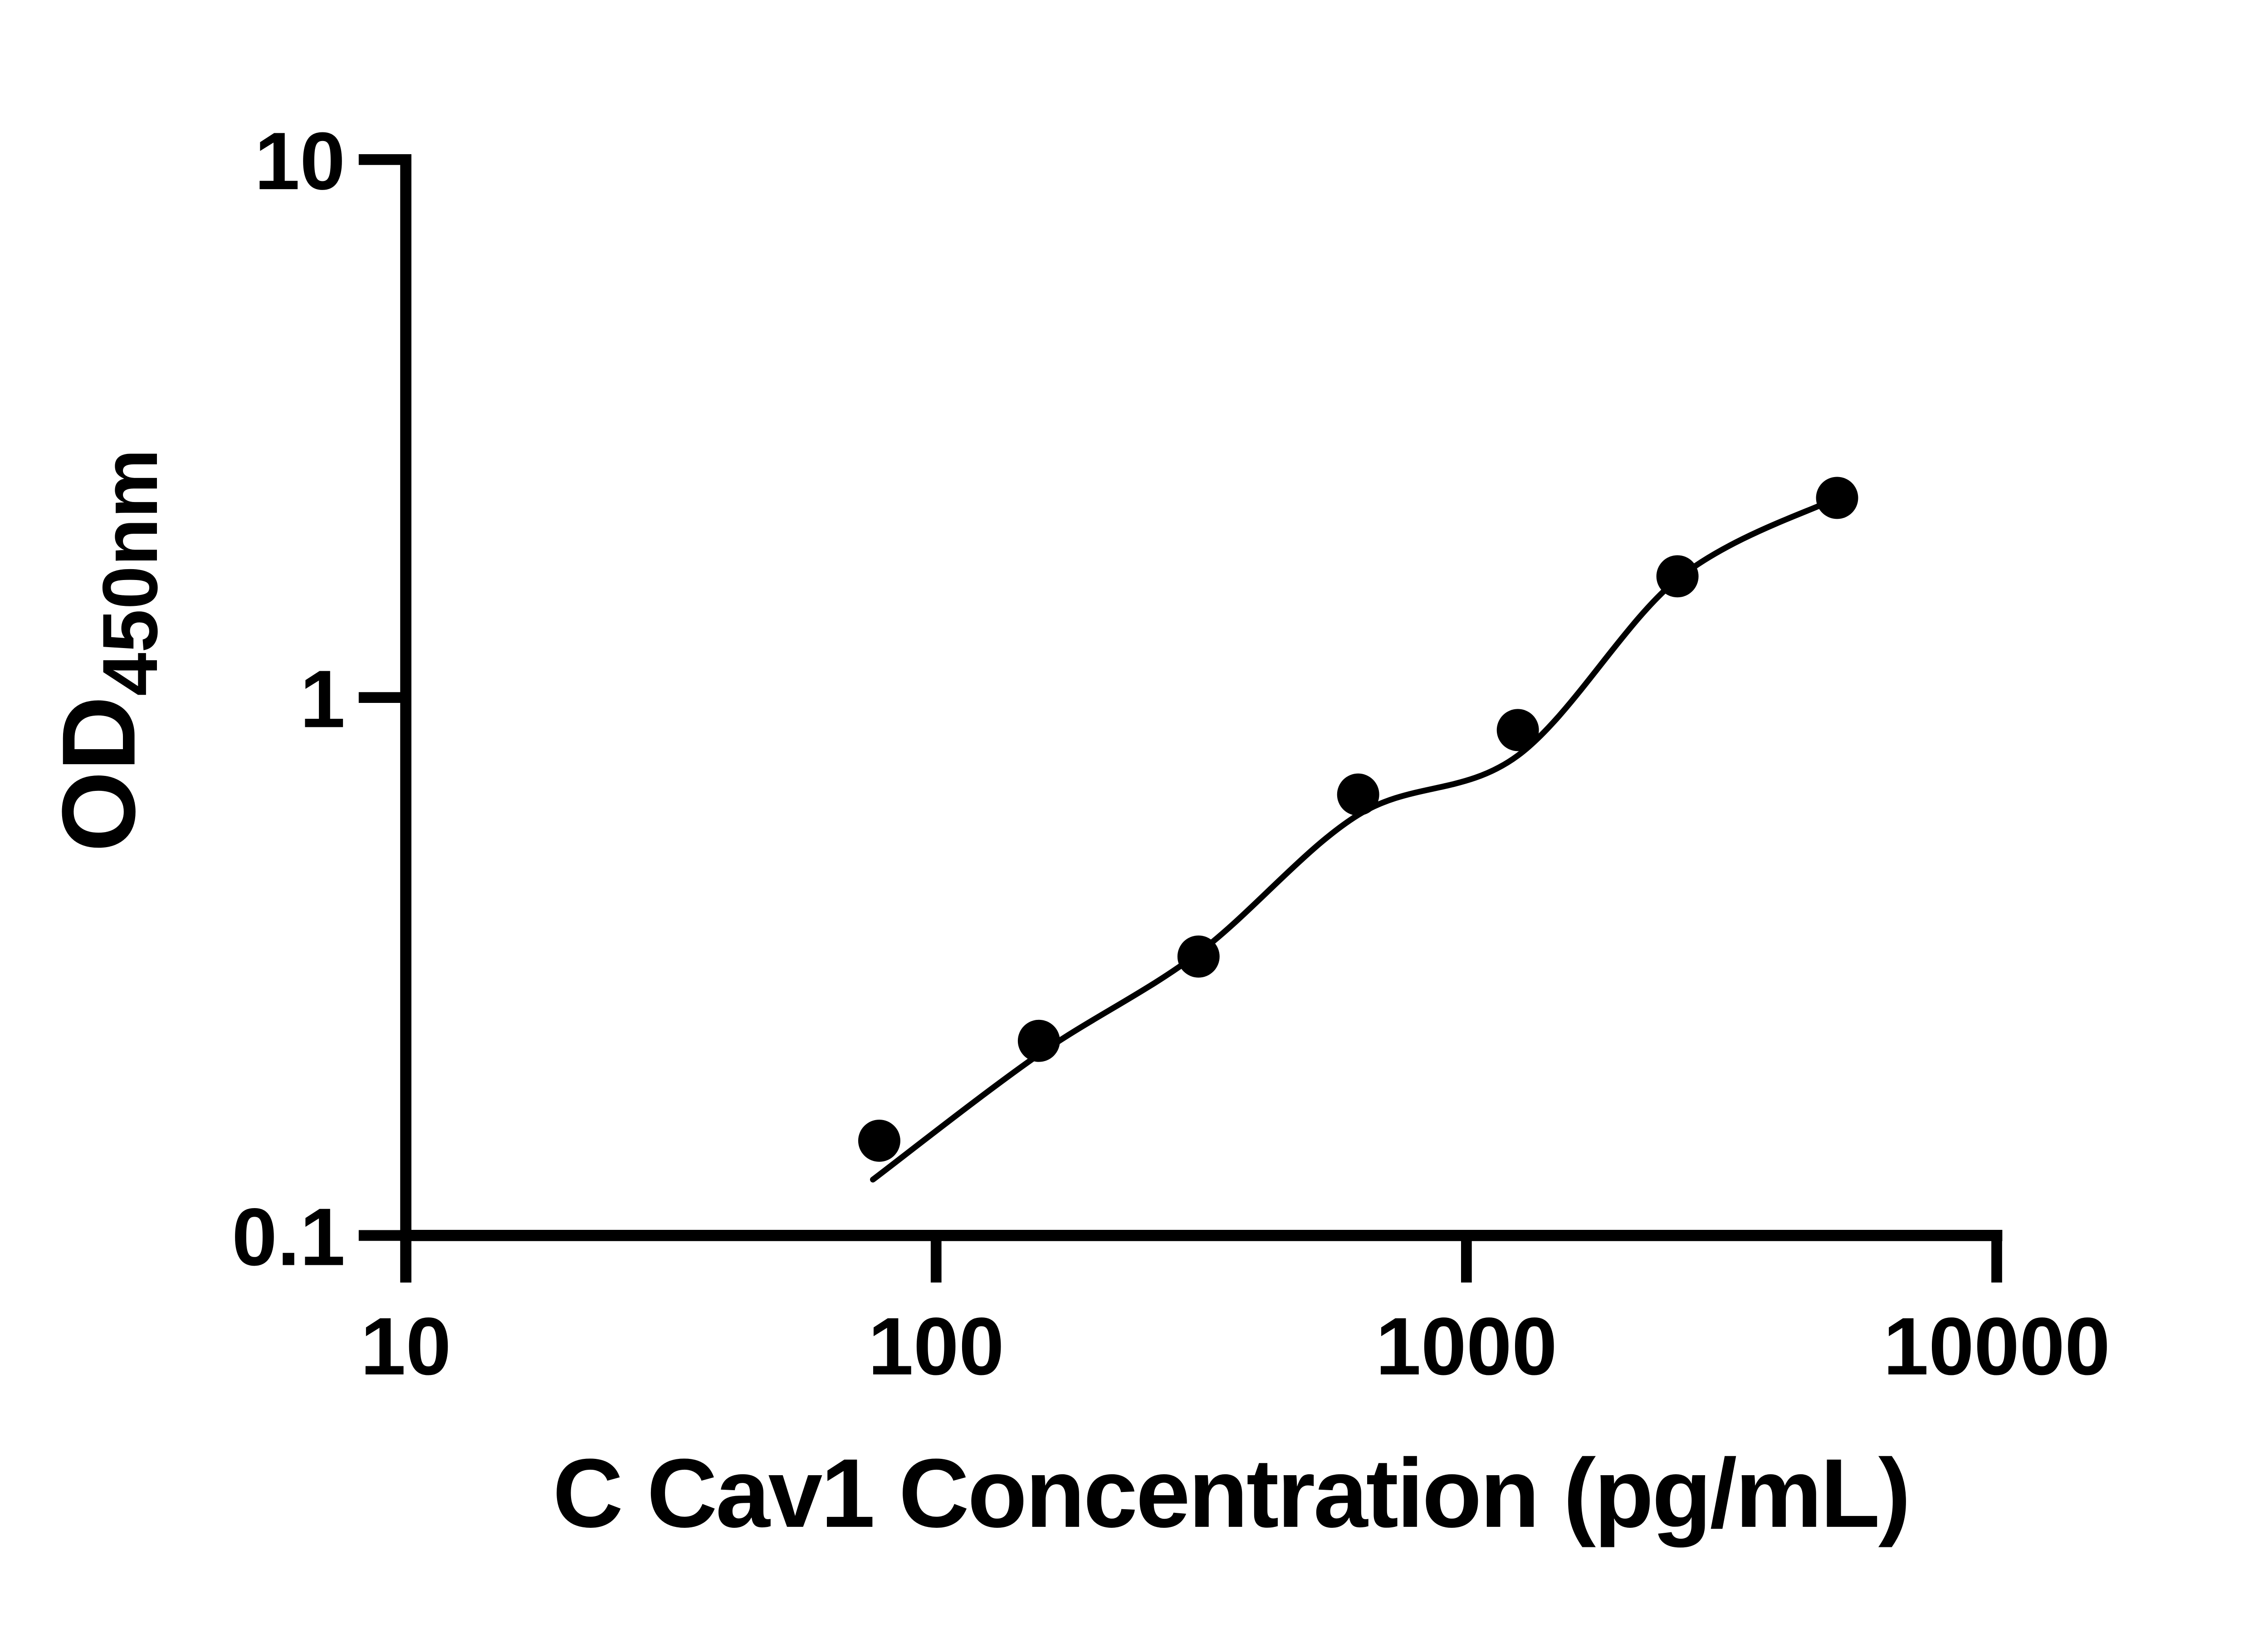 This screenshot has height=1638, width=2268. I want to click on x-tick-label: 1000, so click(1467, 1346).